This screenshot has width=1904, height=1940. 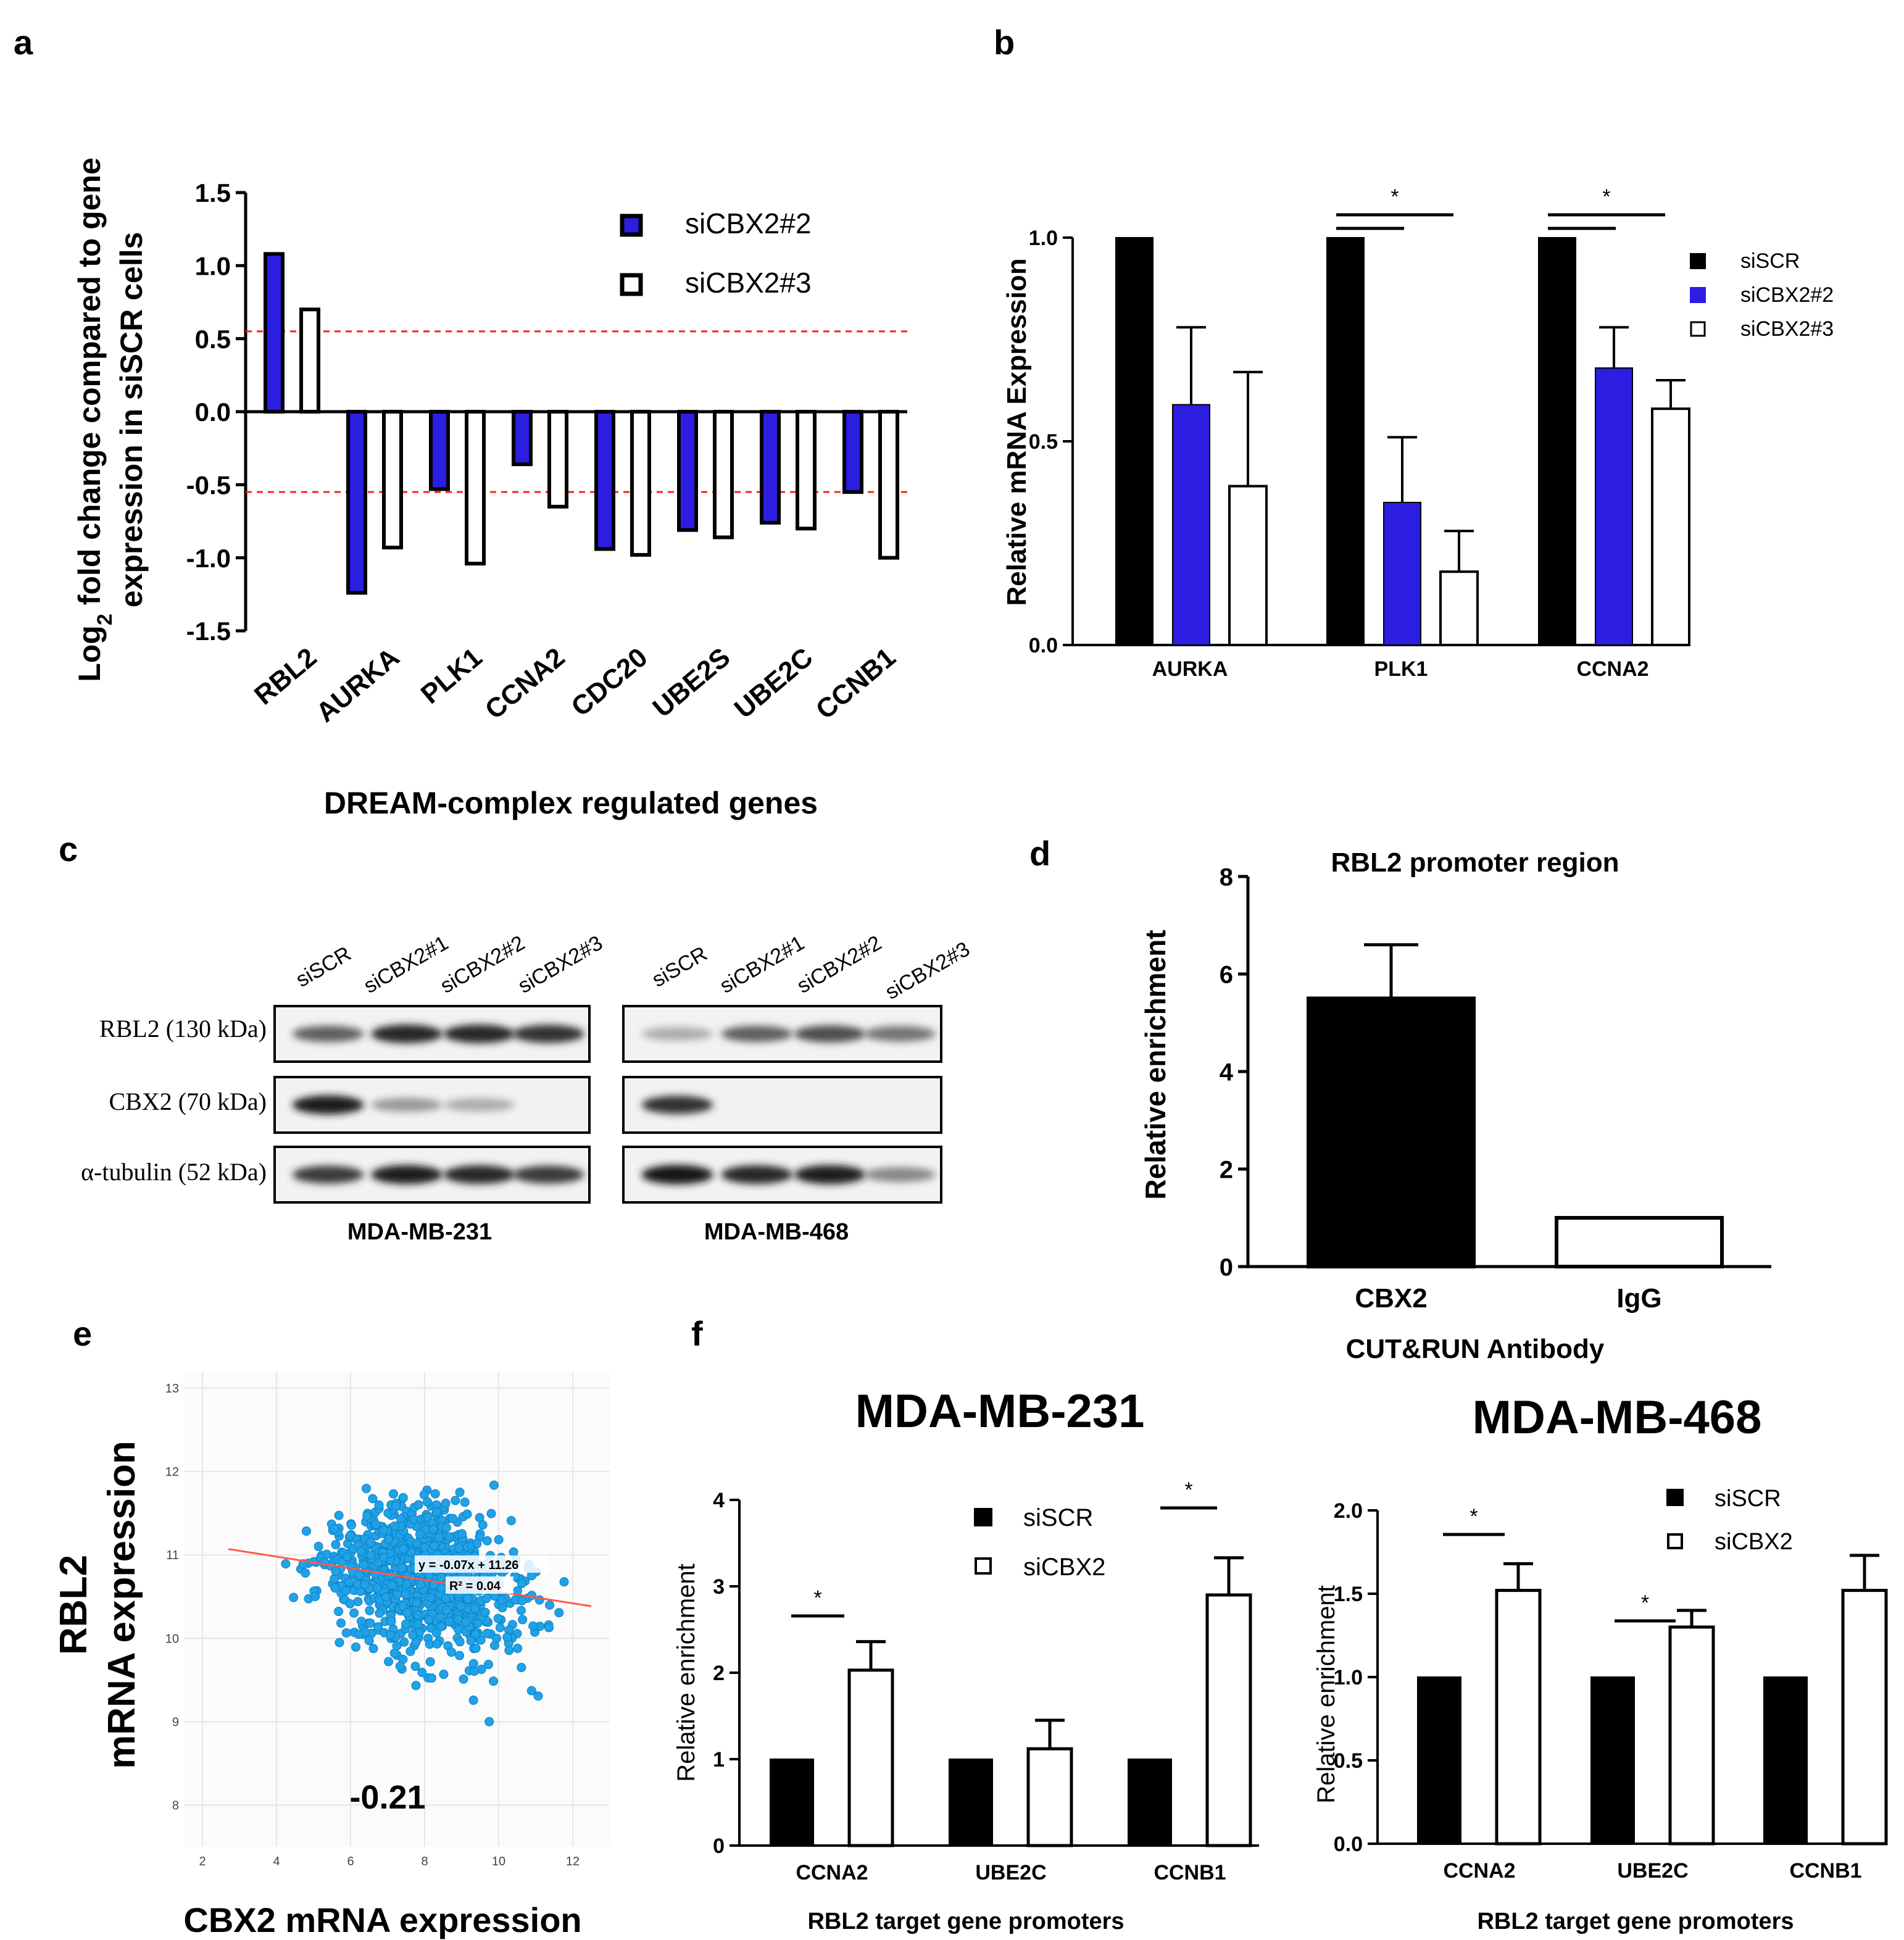 I want to click on panel-f2-ylabel: Relative enrichment, so click(x=1327, y=1694).